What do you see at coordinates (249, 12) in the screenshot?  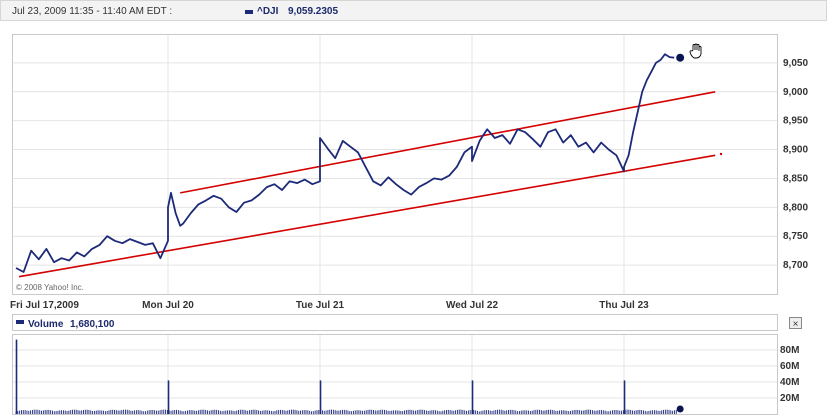 I see `series-legend-swatch` at bounding box center [249, 12].